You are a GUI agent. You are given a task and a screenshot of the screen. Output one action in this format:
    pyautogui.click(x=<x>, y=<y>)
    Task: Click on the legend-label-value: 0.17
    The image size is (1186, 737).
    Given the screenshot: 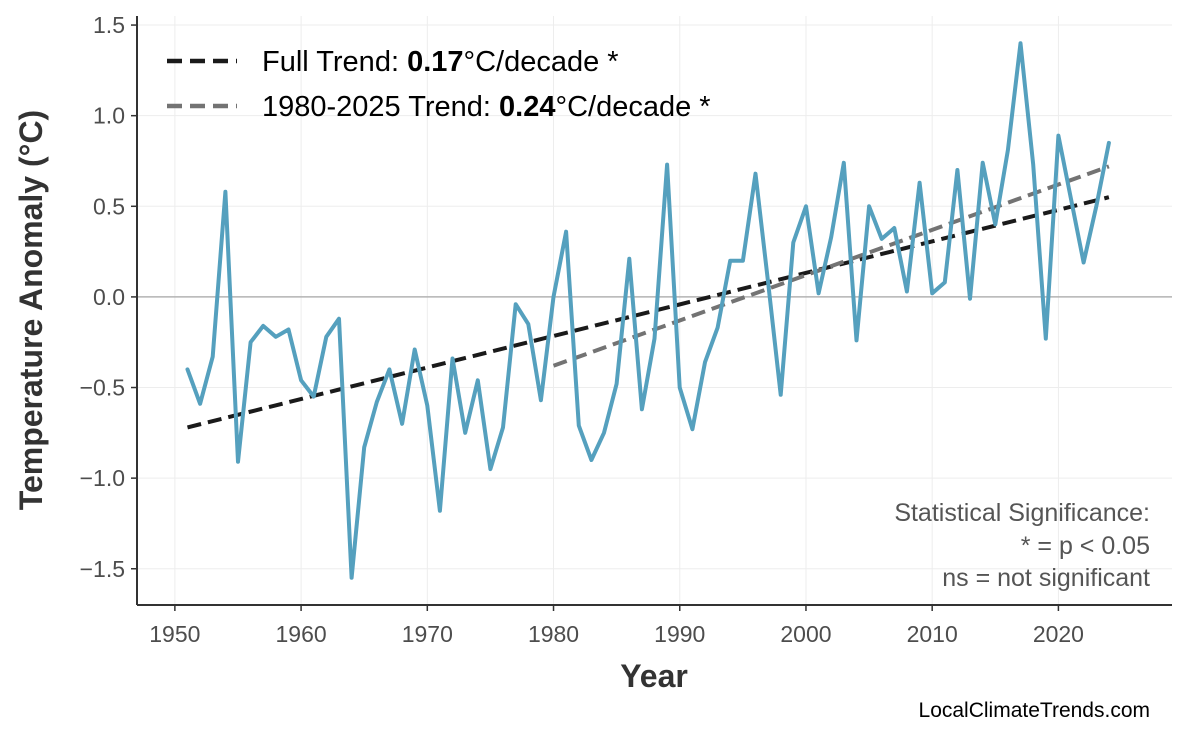 What is the action you would take?
    pyautogui.click(x=435, y=62)
    